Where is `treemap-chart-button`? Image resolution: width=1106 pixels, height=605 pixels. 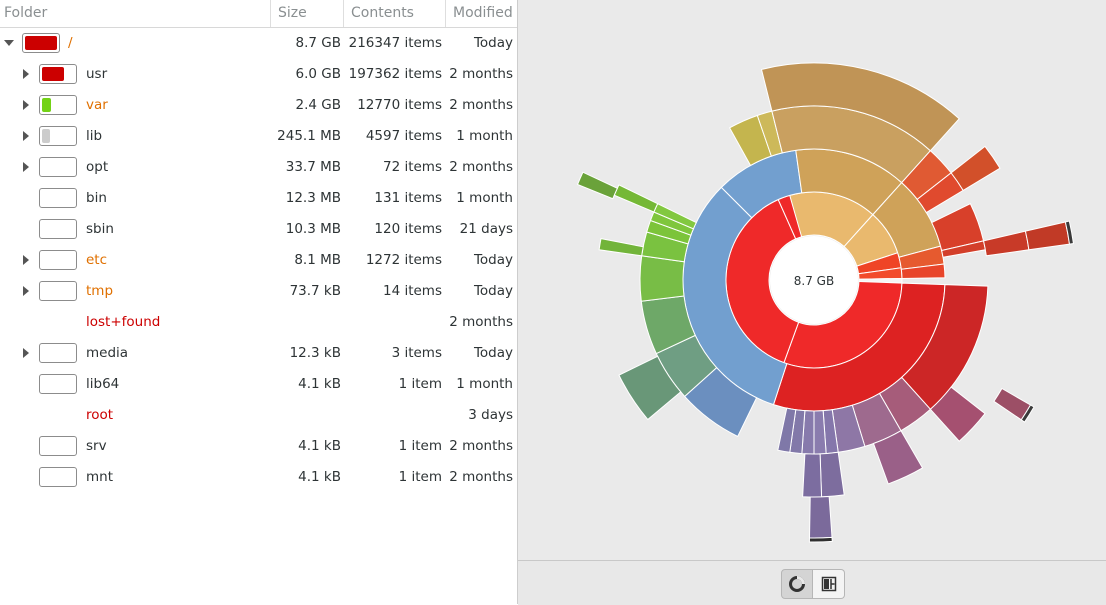 treemap-chart-button is located at coordinates (829, 584).